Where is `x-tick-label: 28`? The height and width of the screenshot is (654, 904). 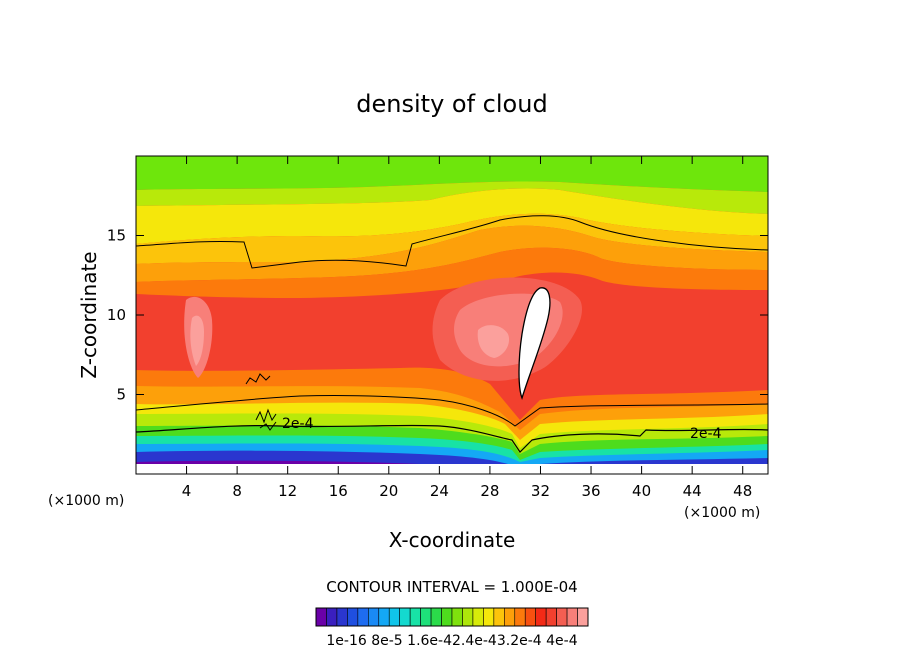
x-tick-label: 28 is located at coordinates (489, 491).